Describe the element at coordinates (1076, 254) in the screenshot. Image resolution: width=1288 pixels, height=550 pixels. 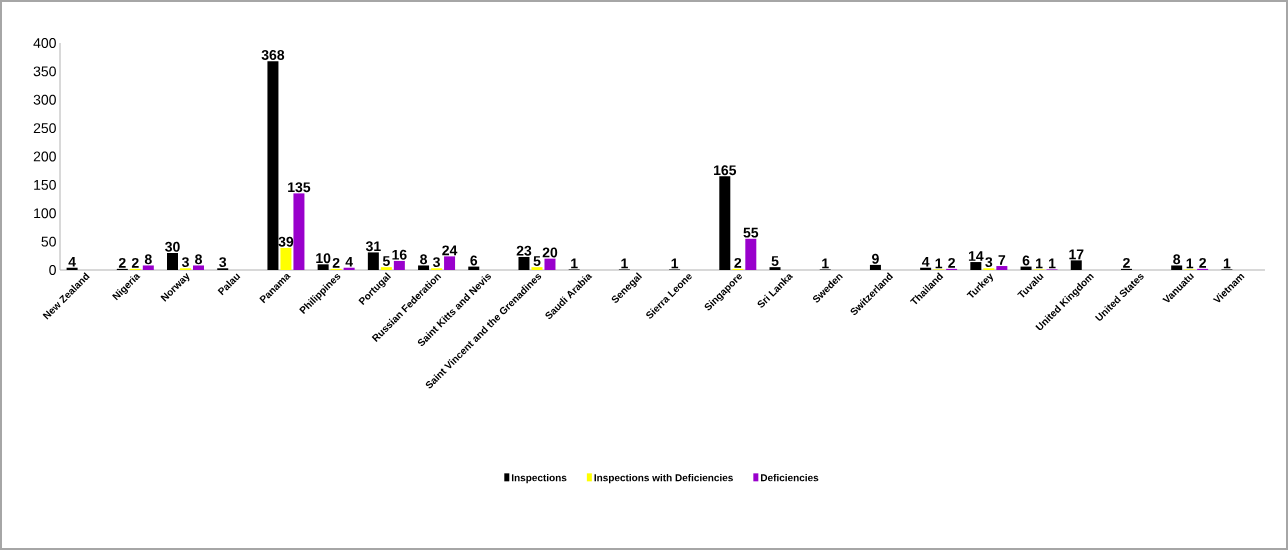
I see `data-label: 17` at that location.